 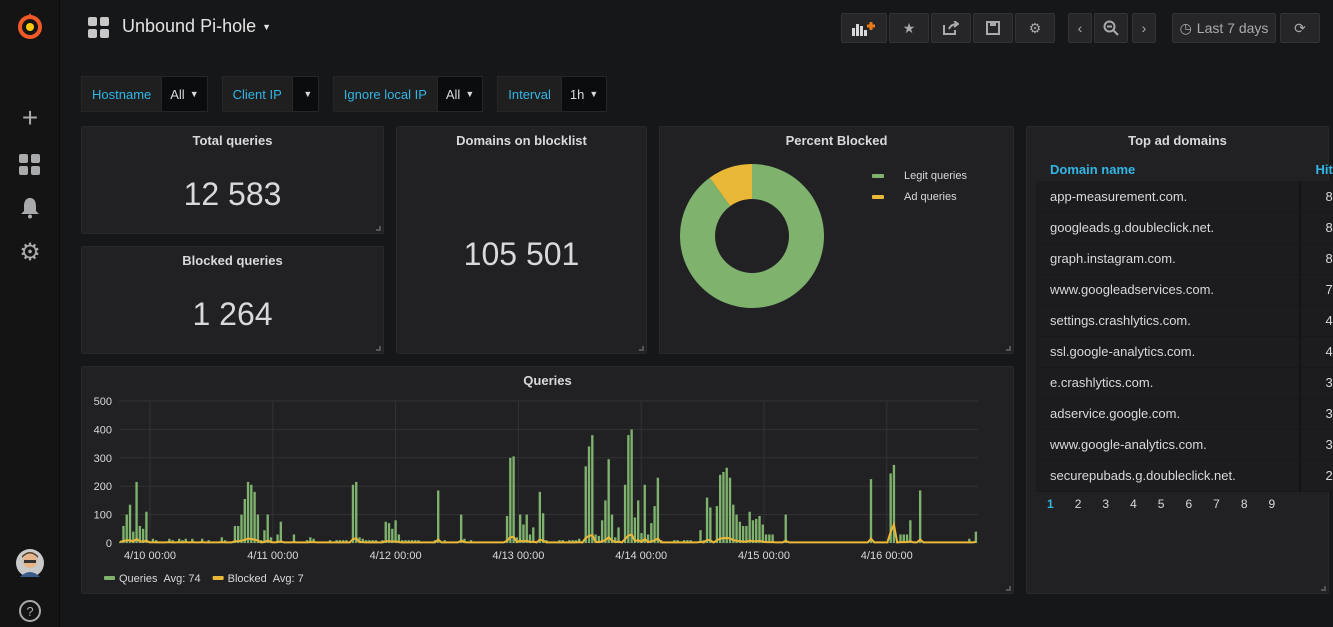 I want to click on side-menu: + ⚙ ?, so click(x=30, y=313).